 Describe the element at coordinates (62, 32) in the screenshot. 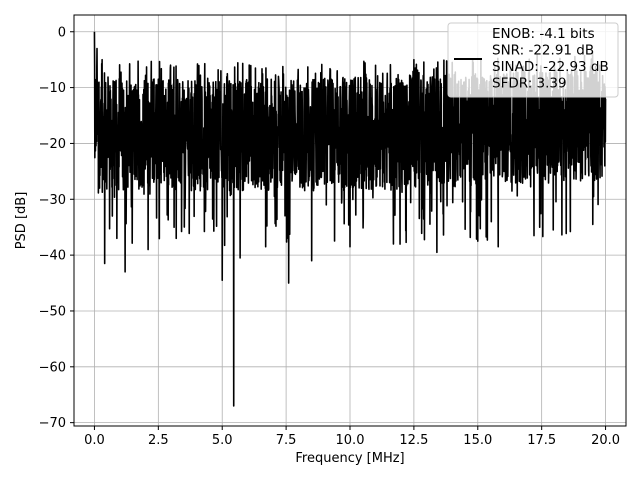

I see `y-tick-label: 0` at that location.